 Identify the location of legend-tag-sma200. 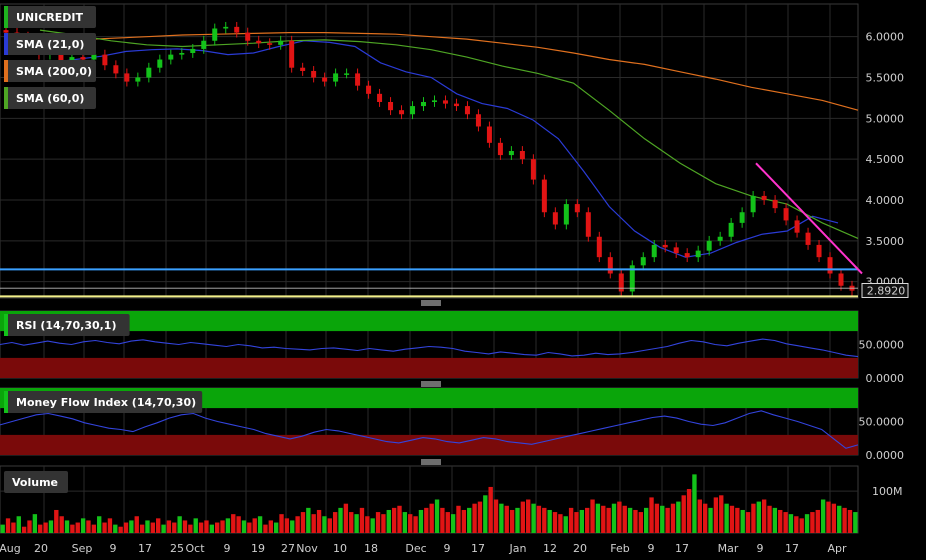
(50, 71).